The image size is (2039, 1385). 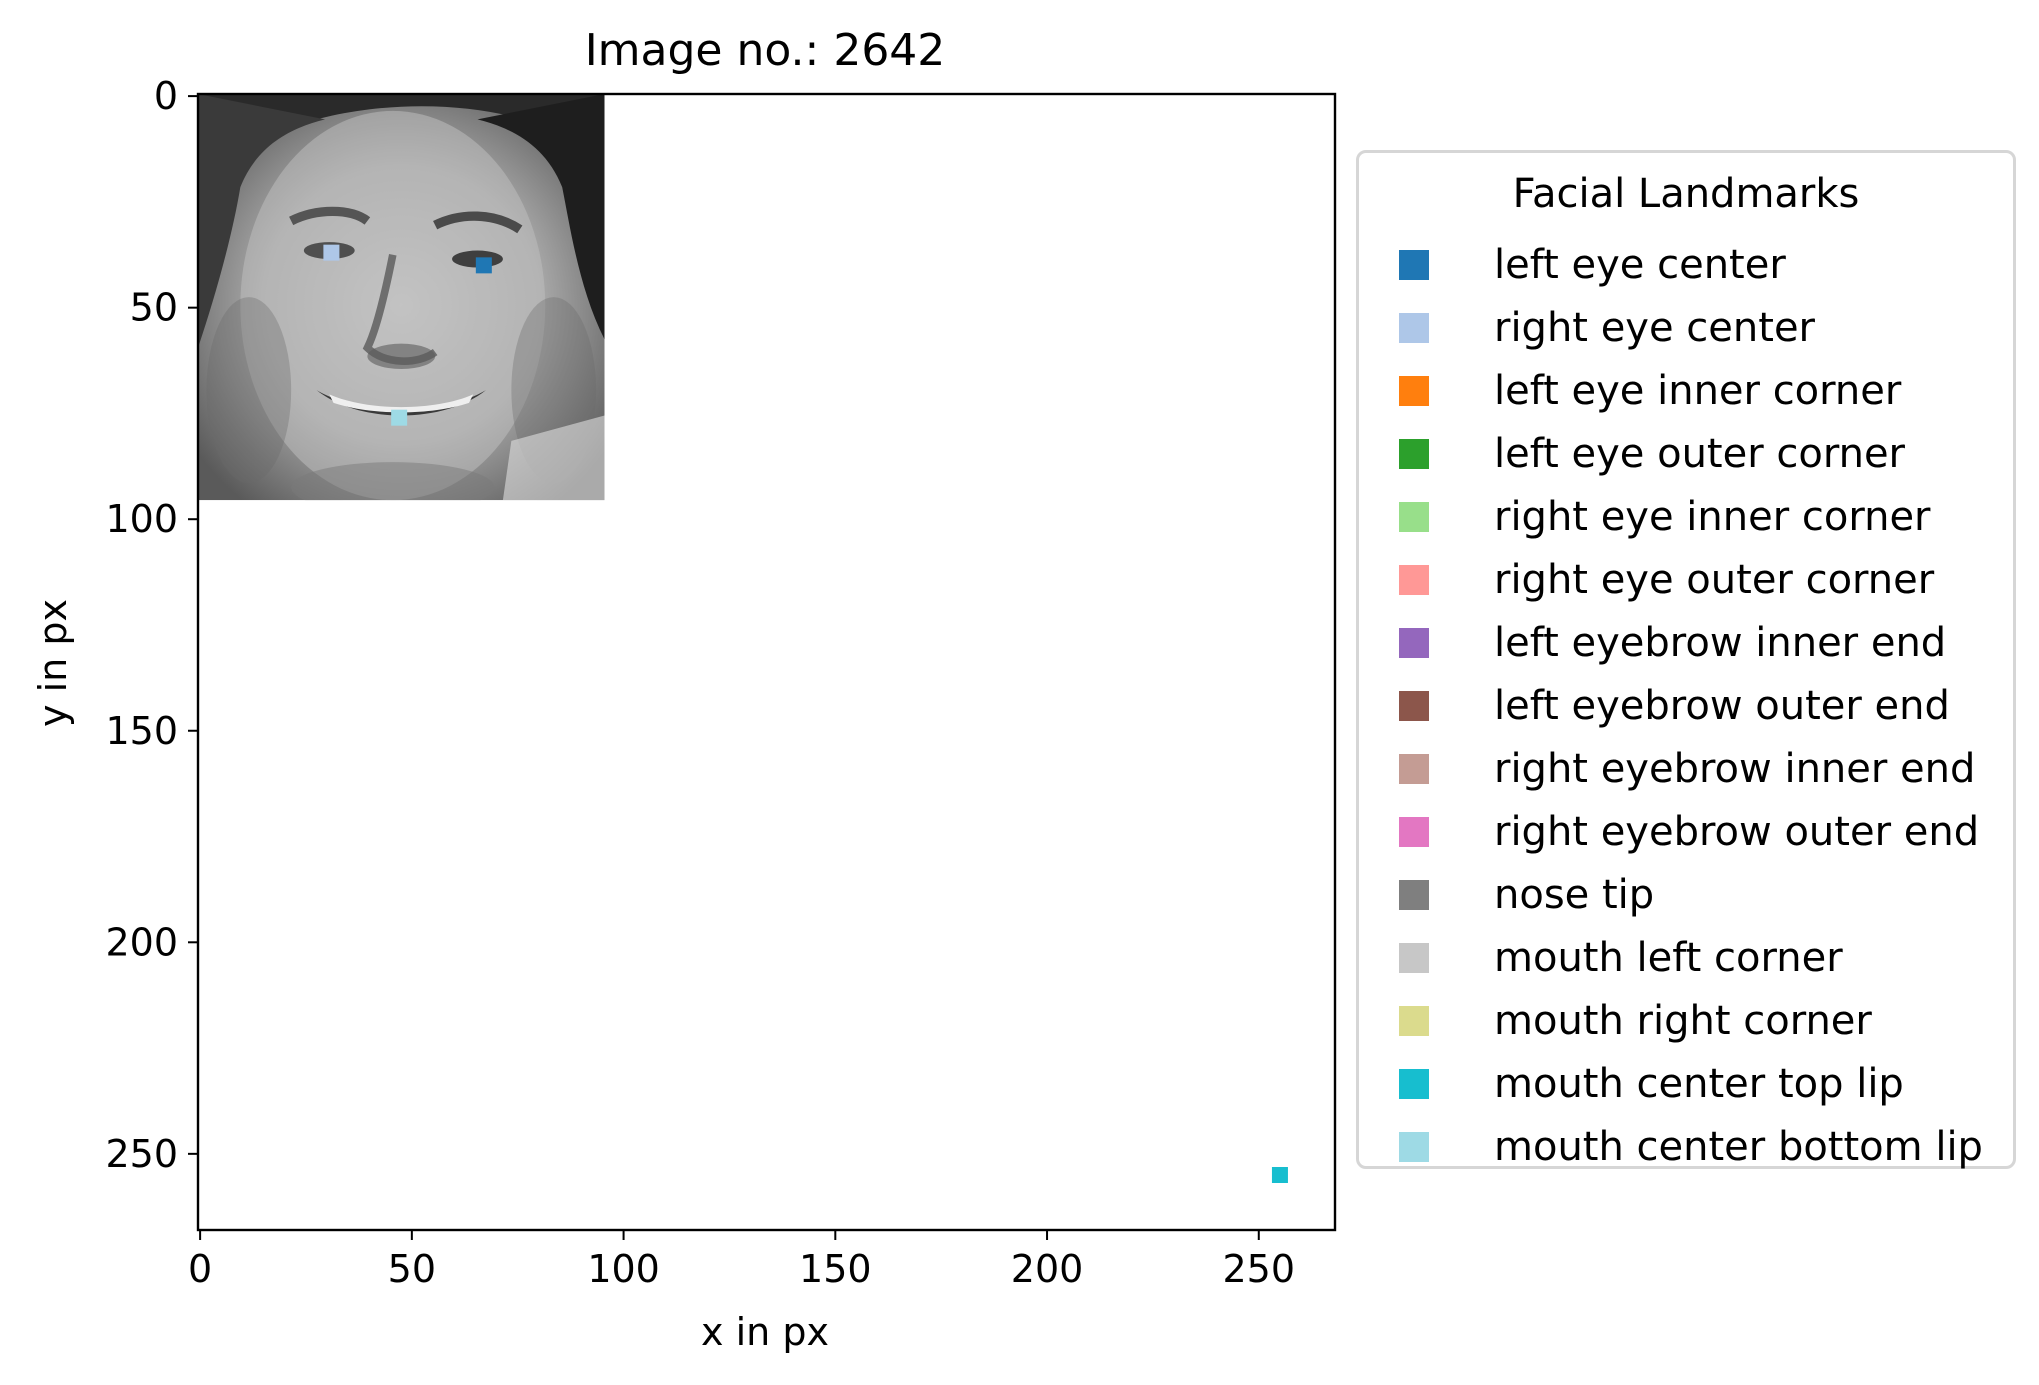 What do you see at coordinates (1738, 1147) in the screenshot?
I see `legend-label: mouth center bottom lip` at bounding box center [1738, 1147].